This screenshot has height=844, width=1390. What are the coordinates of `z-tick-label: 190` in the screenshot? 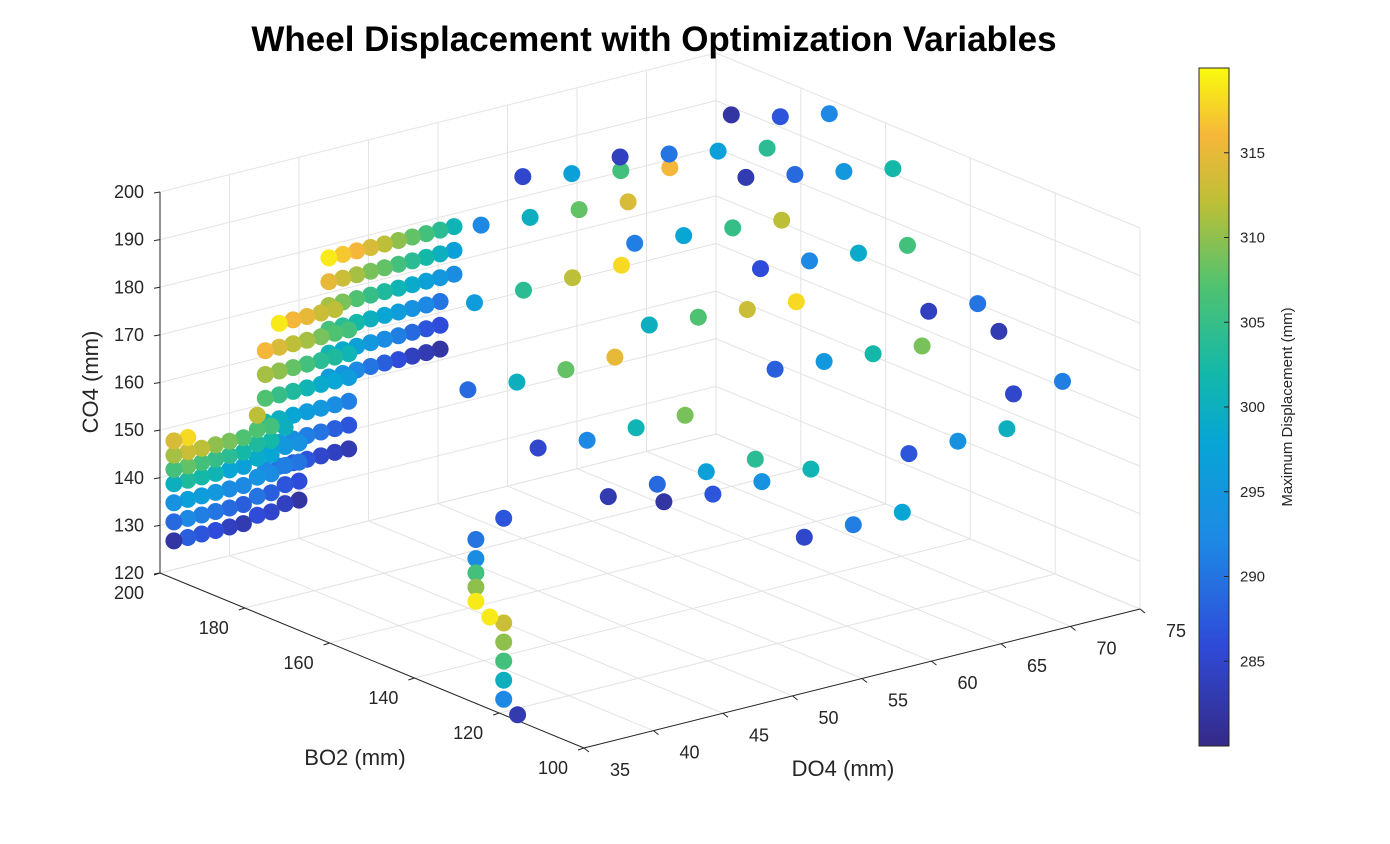 It's located at (129, 240).